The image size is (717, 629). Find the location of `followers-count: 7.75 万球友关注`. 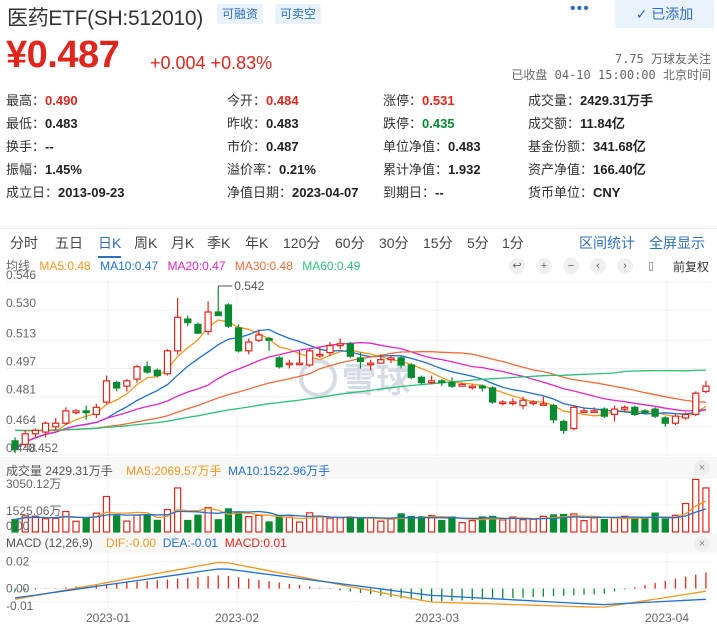

followers-count: 7.75 万球友关注 is located at coordinates (662, 59).